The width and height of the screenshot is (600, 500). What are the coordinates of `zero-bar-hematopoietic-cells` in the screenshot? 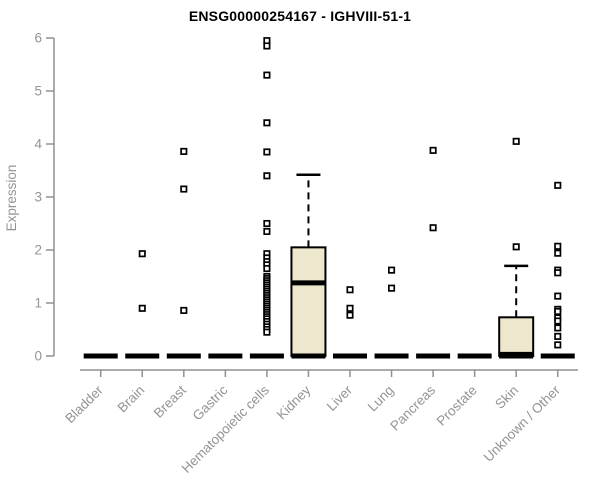 It's located at (266, 356).